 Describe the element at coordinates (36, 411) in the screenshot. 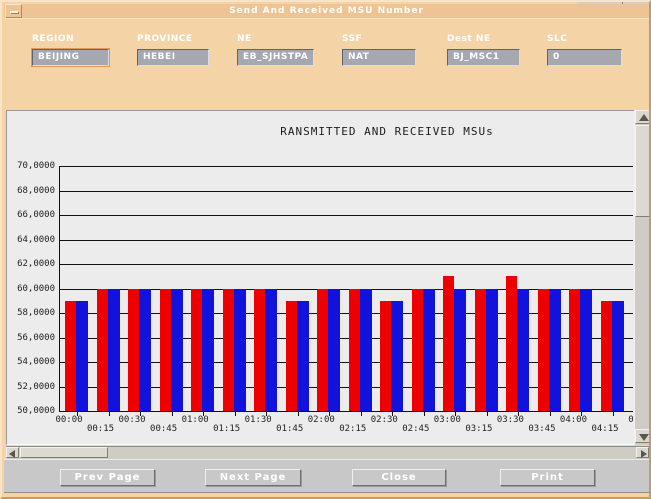

I see `y-axis-tick-label: 50,0000` at that location.